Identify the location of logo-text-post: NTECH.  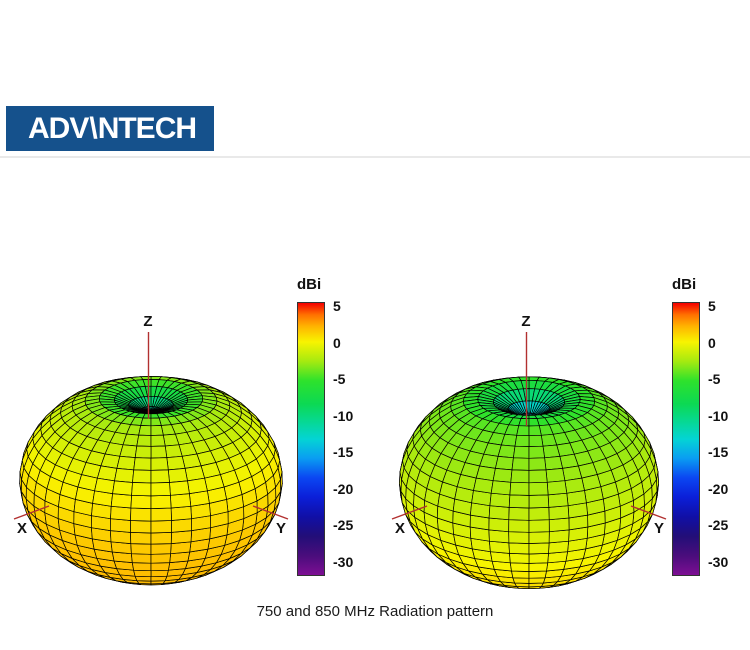
(147, 128).